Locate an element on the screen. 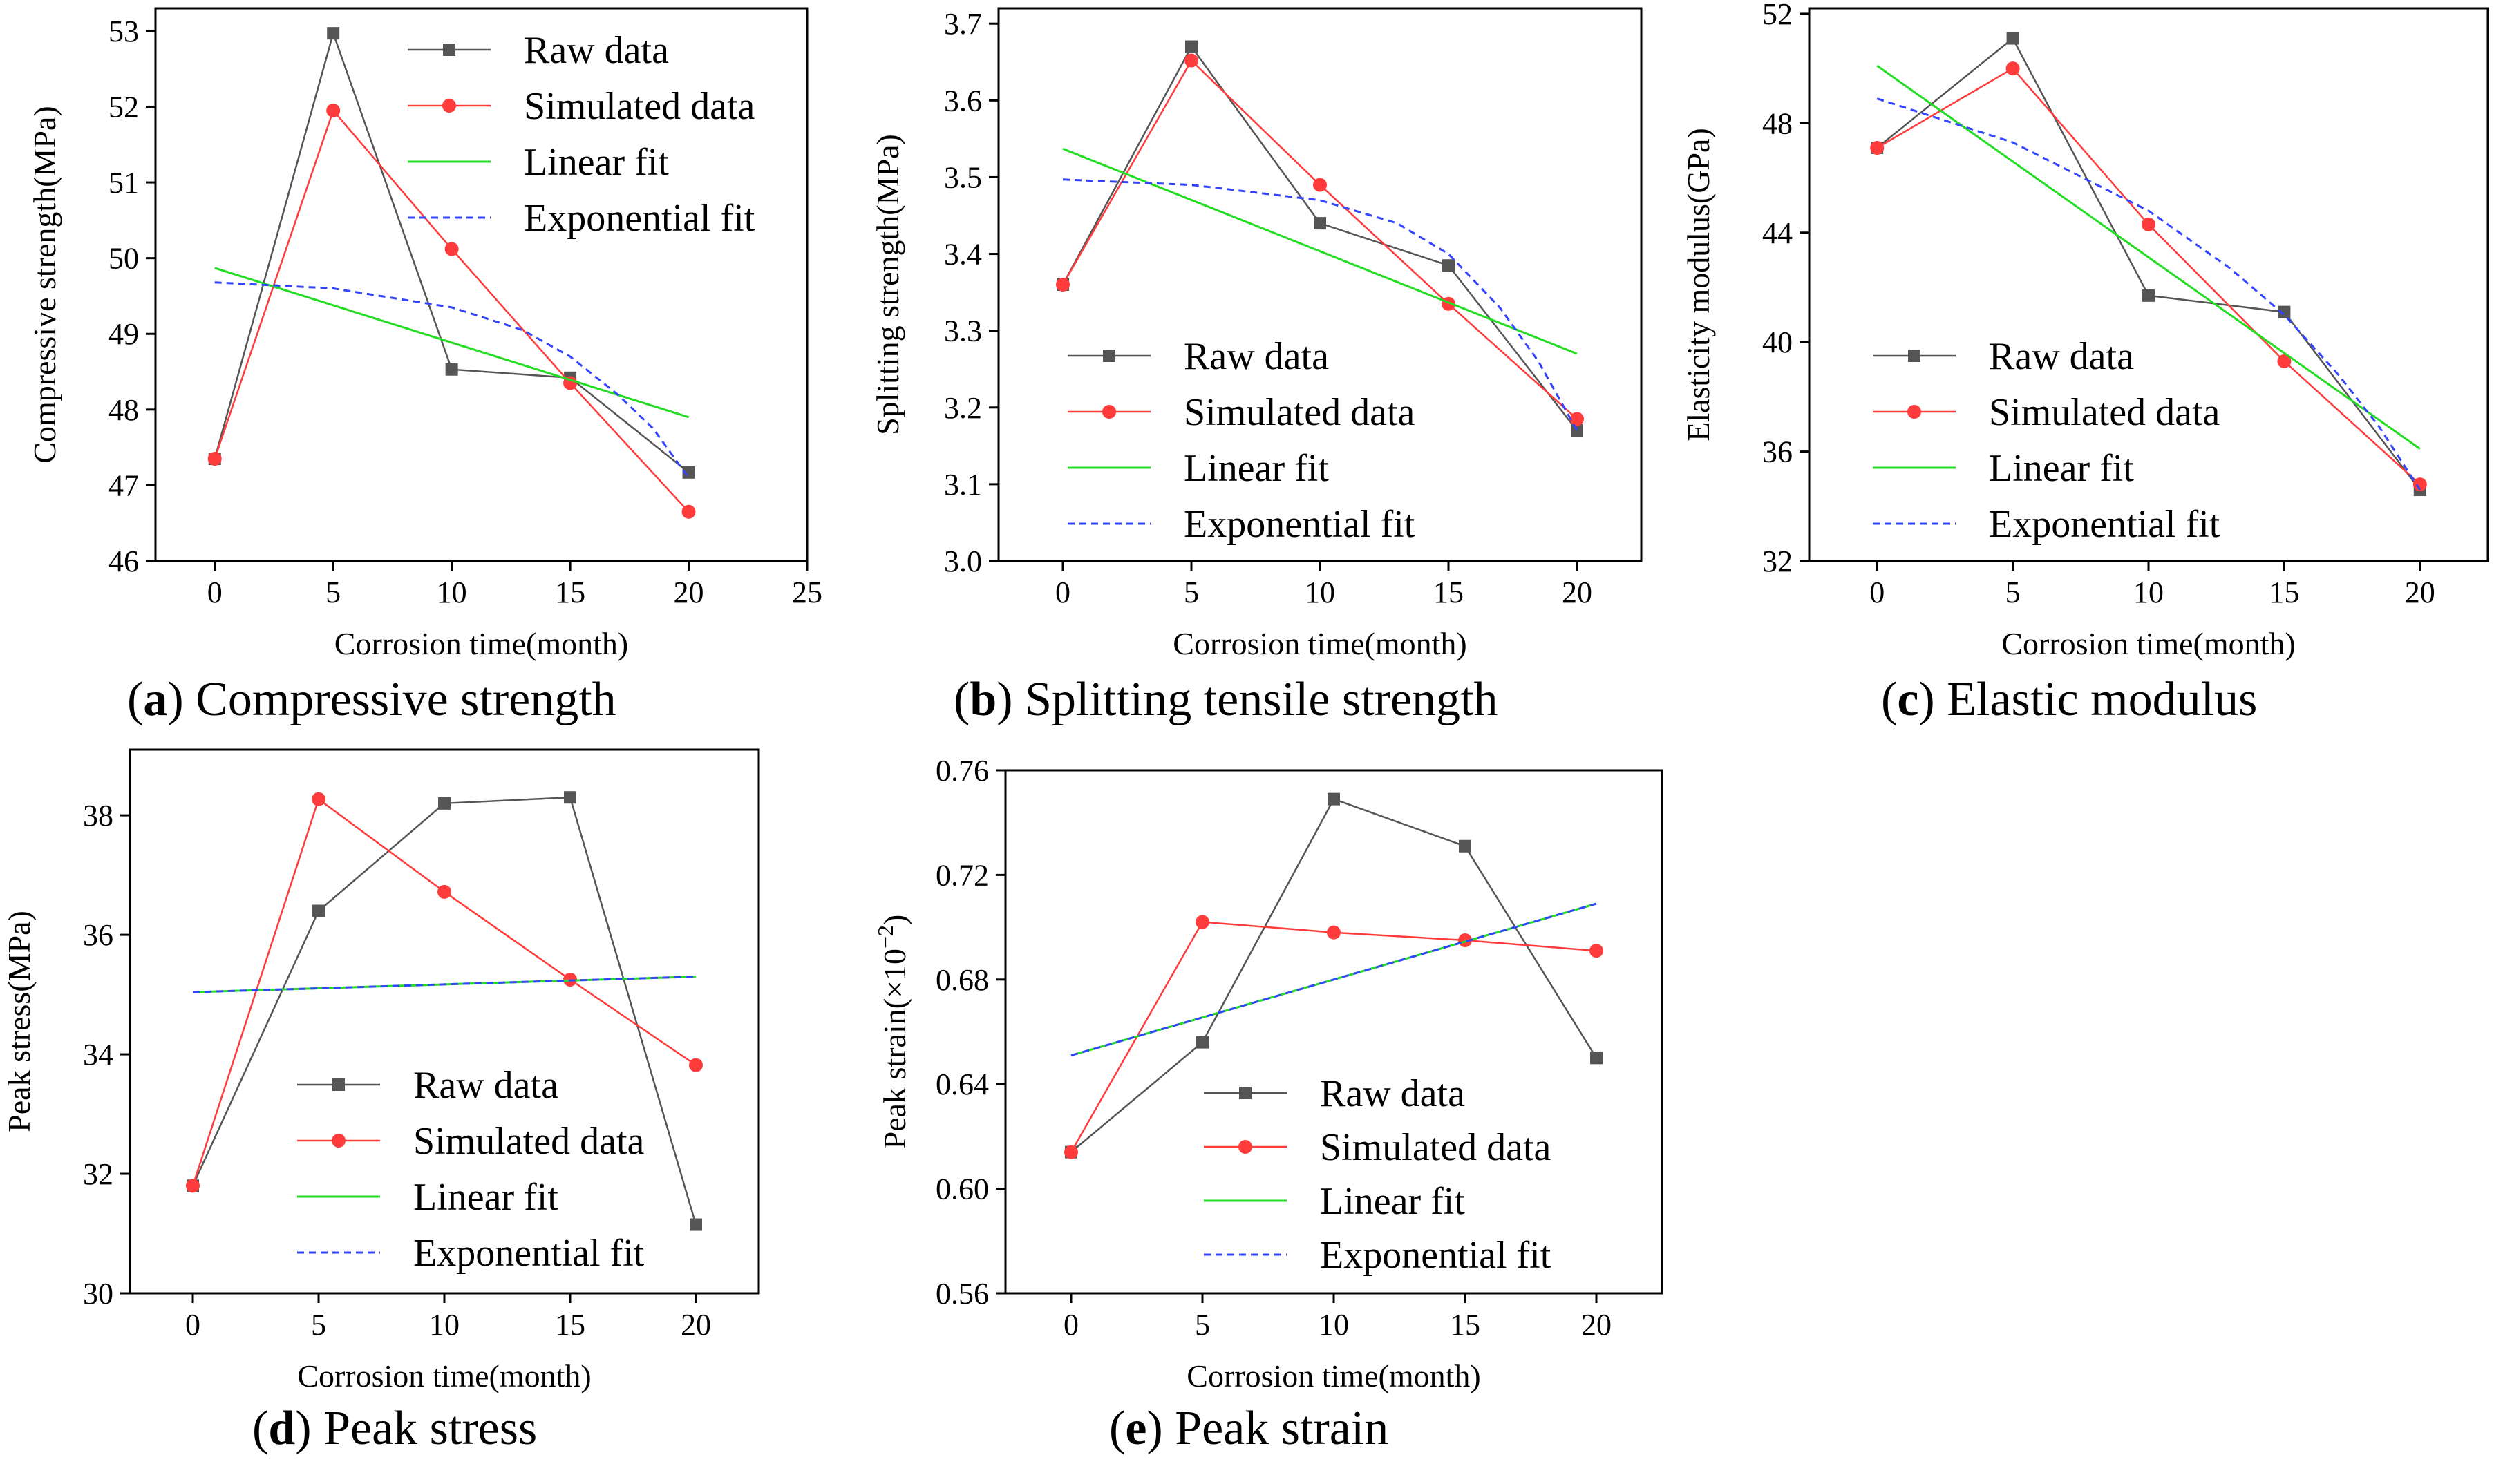 Image resolution: width=2512 pixels, height=1484 pixels. y-tick-label: 3.7 is located at coordinates (963, 24).